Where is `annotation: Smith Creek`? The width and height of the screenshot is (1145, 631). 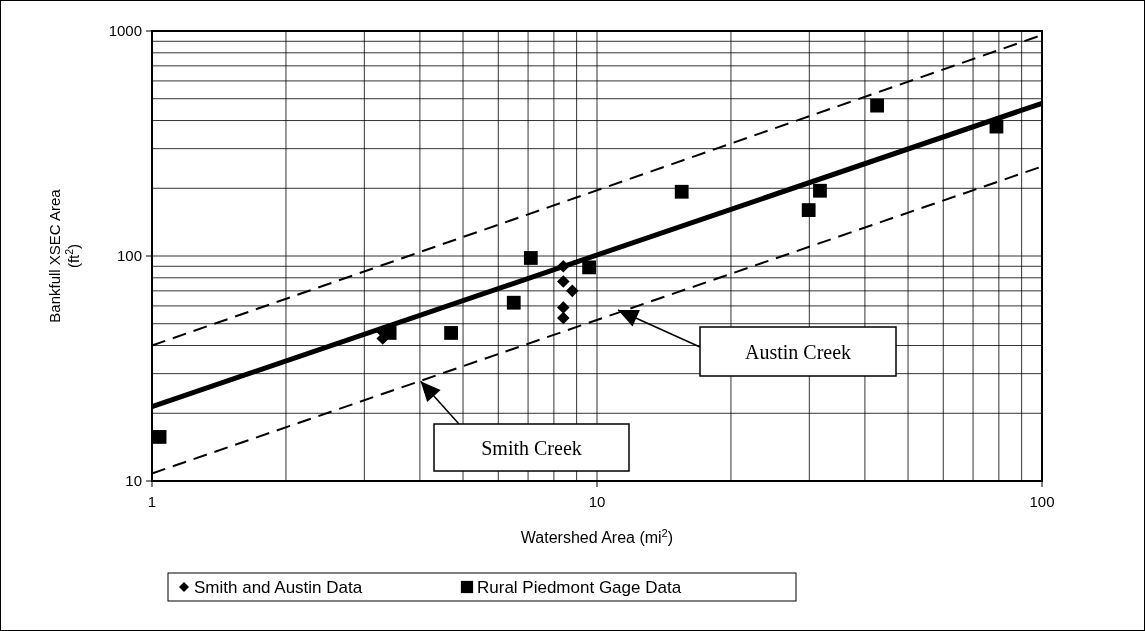
annotation: Smith Creek is located at coordinates (531, 447).